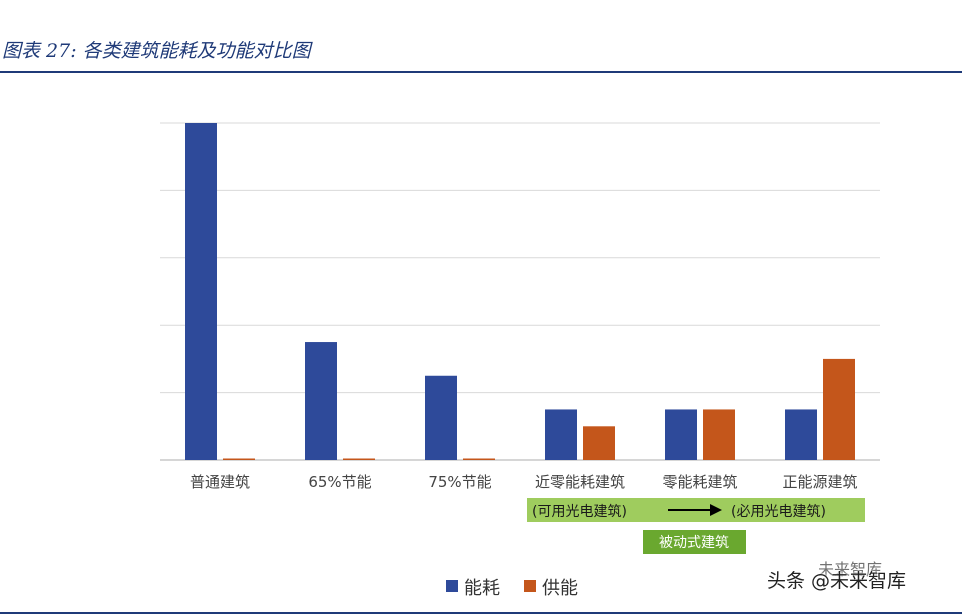 This screenshot has width=962, height=615. I want to click on category-label: 零能耗建筑, so click(699, 482).